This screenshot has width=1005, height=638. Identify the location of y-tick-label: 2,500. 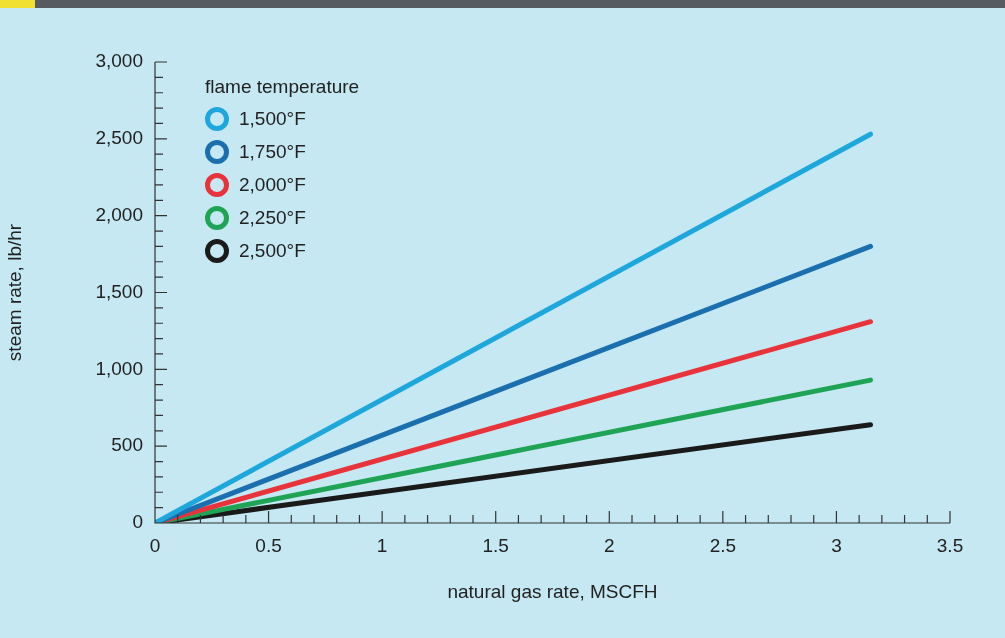
(119, 138).